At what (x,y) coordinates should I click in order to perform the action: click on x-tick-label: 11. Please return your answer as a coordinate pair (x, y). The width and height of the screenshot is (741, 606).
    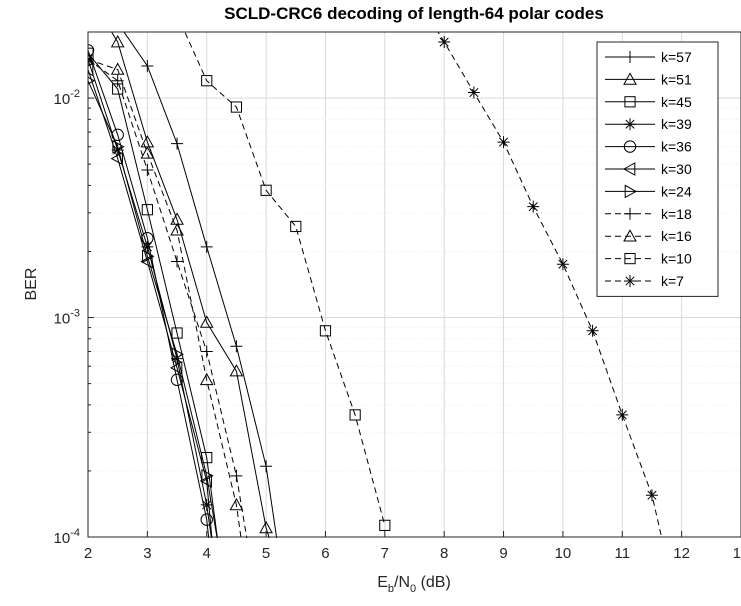
    Looking at the image, I should click on (622, 553).